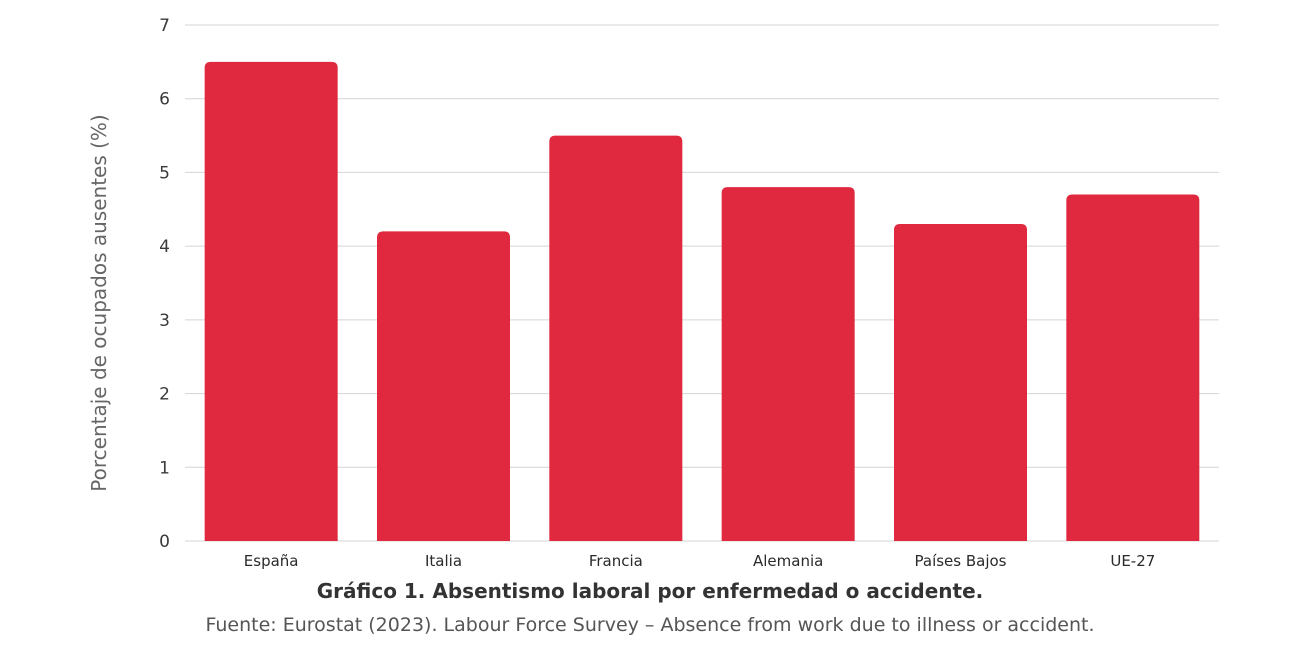 Image resolution: width=1300 pixels, height=659 pixels. Describe the element at coordinates (271, 301) in the screenshot. I see `bar-españa` at that location.